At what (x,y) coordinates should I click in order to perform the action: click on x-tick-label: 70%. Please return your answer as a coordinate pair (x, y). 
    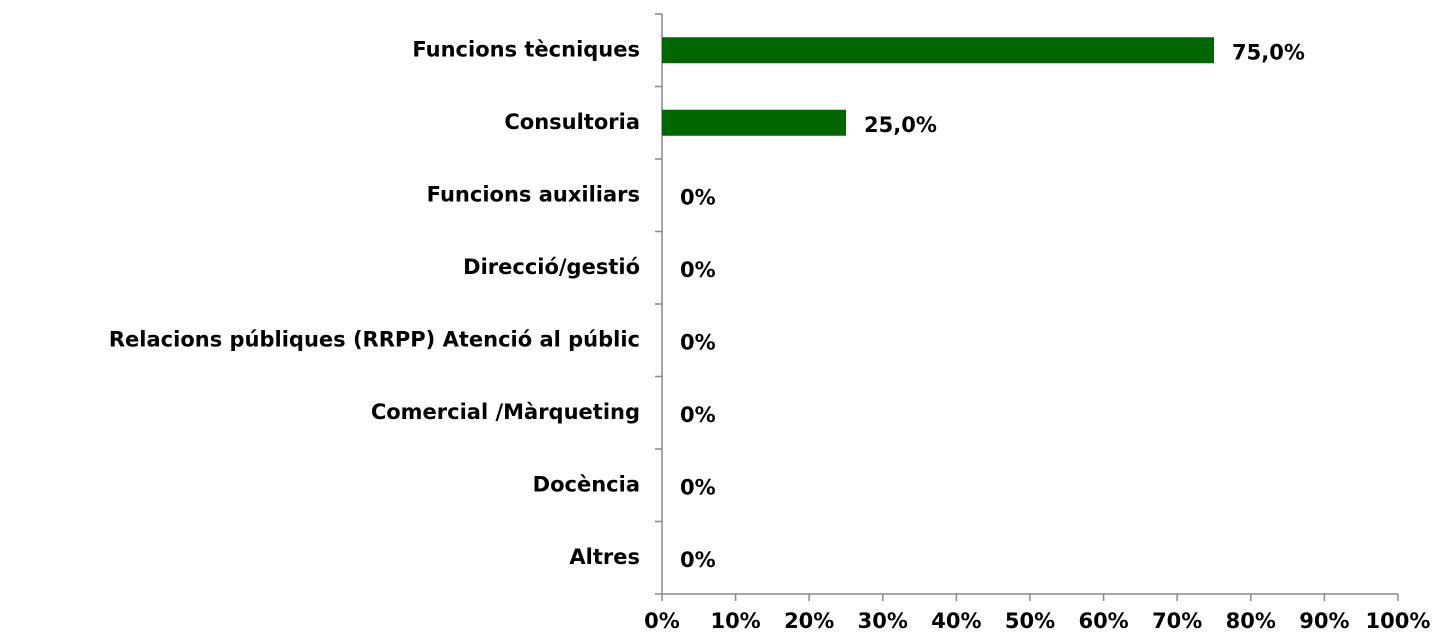
    Looking at the image, I should click on (1177, 621).